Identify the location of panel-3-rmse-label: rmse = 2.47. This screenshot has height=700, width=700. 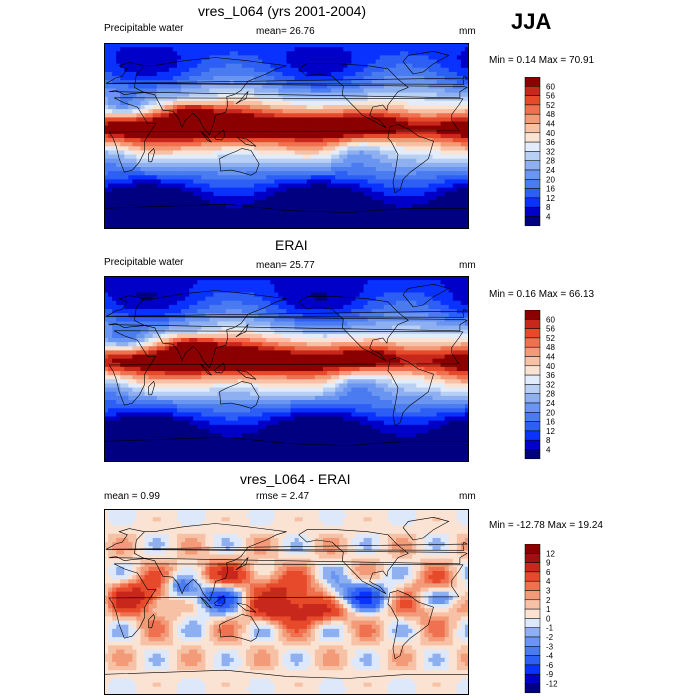
(283, 496).